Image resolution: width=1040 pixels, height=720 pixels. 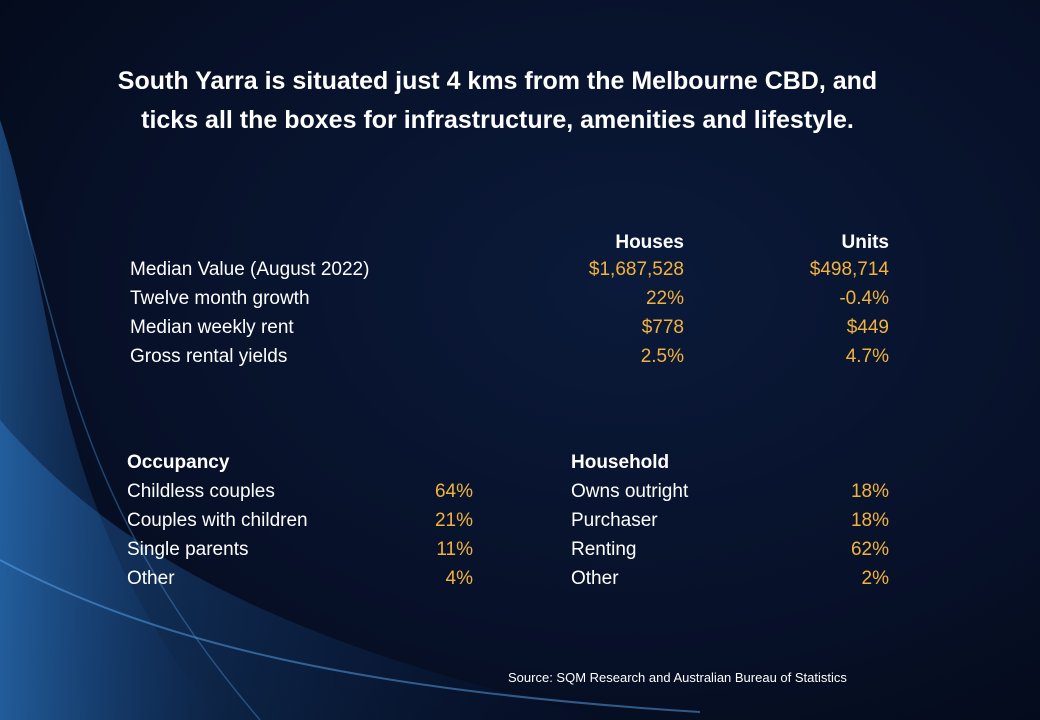 What do you see at coordinates (865, 242) in the screenshot?
I see `column-header: Units` at bounding box center [865, 242].